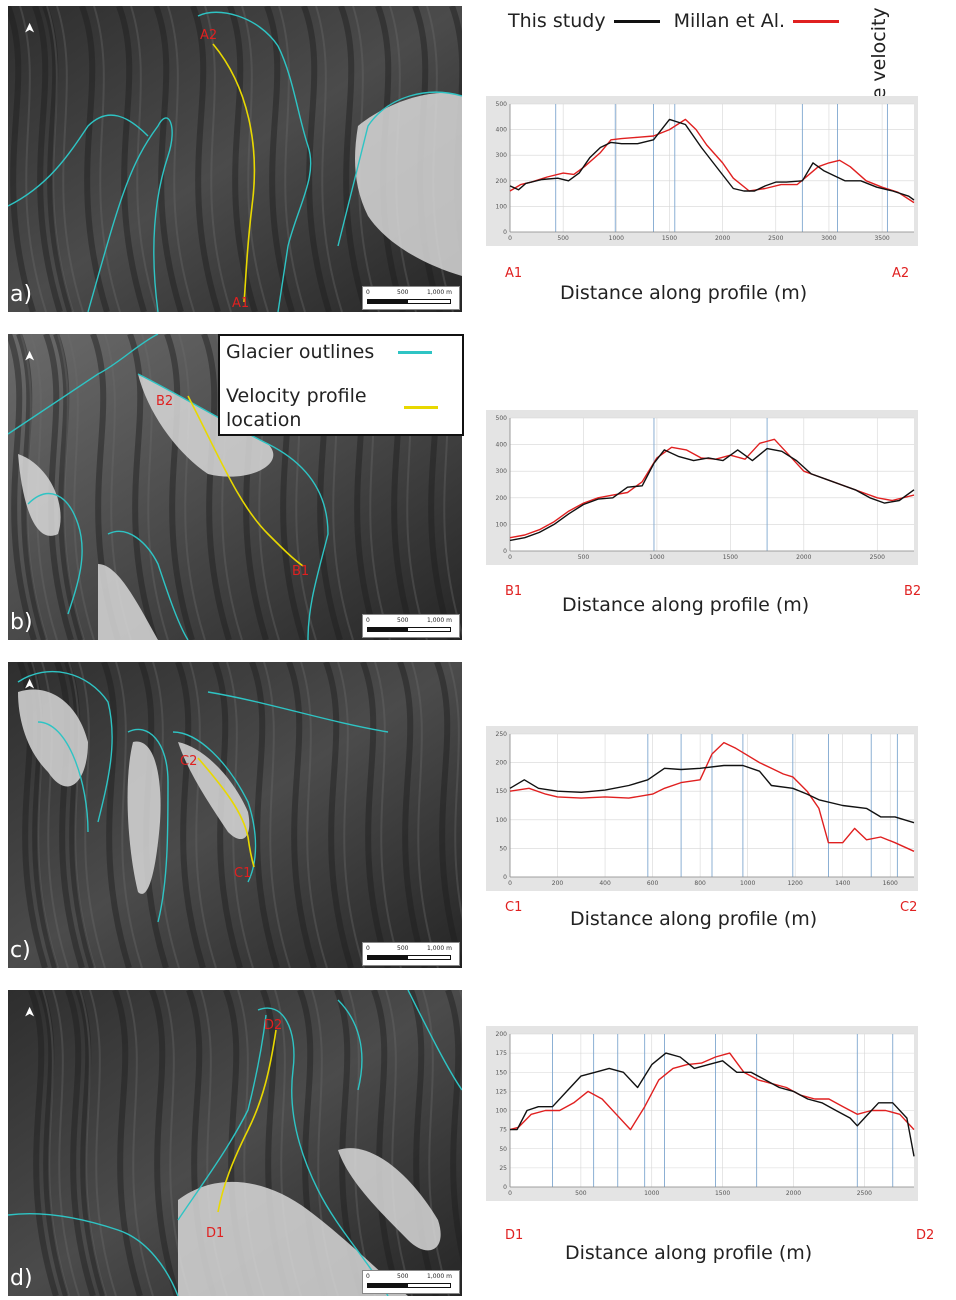 The height and width of the screenshot is (1300, 956). I want to click on x-tick-label: 3500, so click(881, 238).